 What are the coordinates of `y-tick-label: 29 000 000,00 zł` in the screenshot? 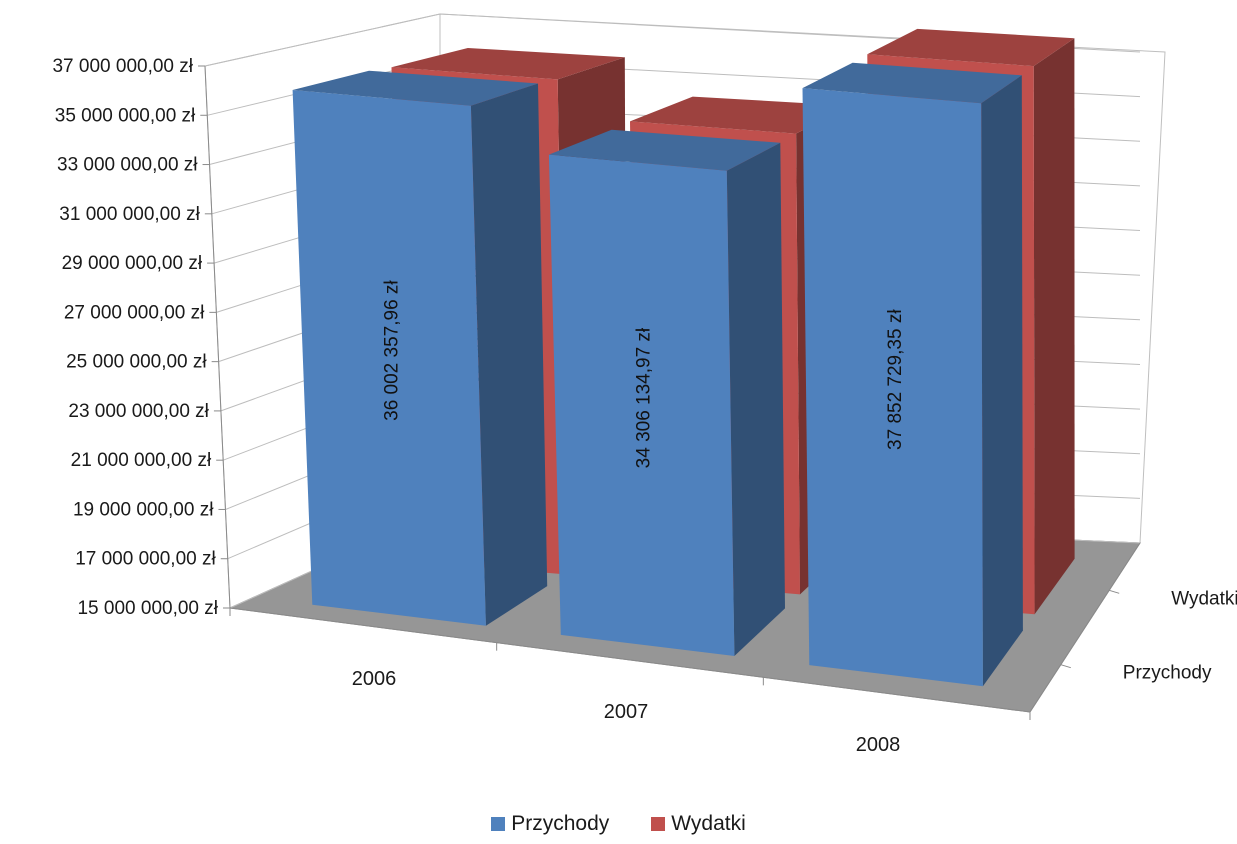 It's located at (132, 263).